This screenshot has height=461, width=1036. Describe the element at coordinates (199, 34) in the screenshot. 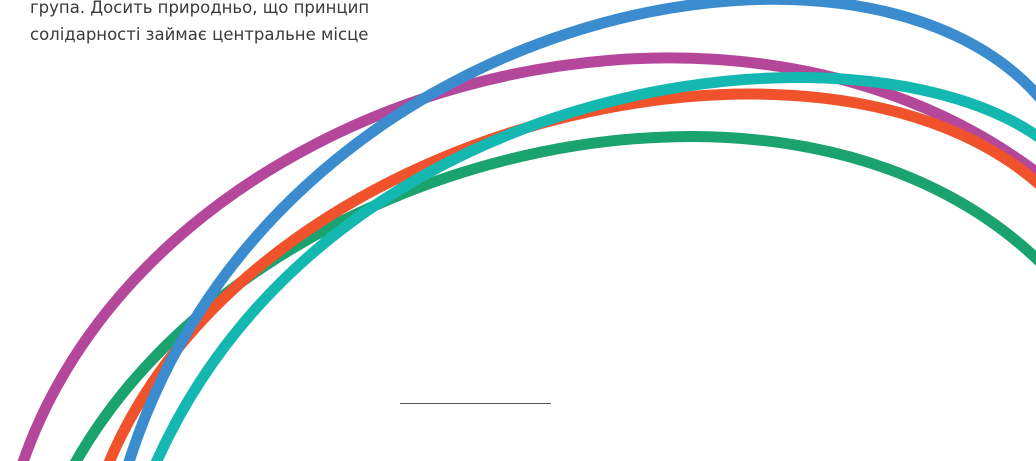

I see `text-line: солідарності займає центральне місце` at that location.